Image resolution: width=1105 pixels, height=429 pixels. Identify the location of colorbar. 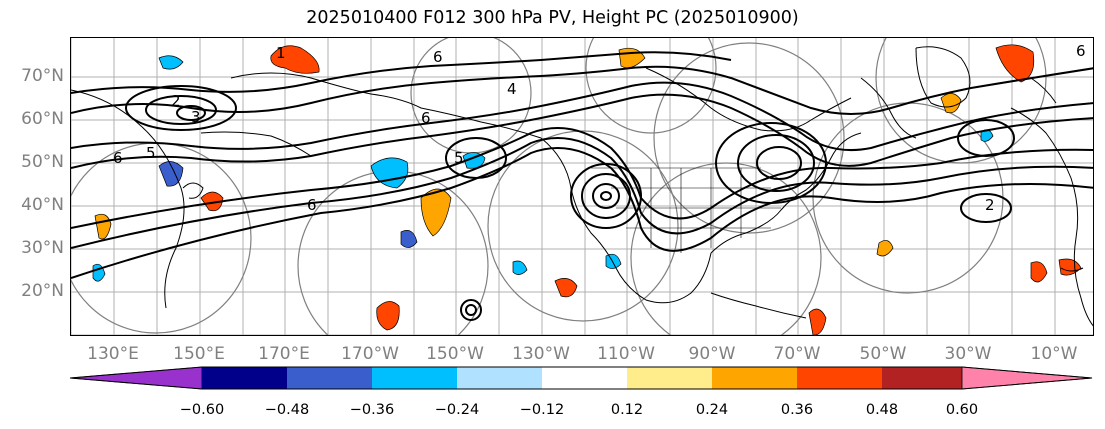
(581, 378).